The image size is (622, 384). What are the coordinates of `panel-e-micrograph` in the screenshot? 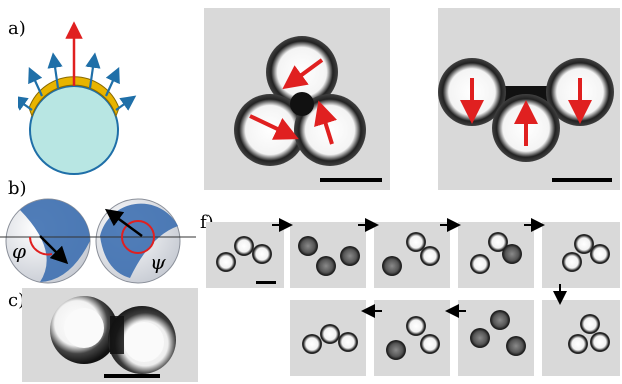 It's located at (529, 99).